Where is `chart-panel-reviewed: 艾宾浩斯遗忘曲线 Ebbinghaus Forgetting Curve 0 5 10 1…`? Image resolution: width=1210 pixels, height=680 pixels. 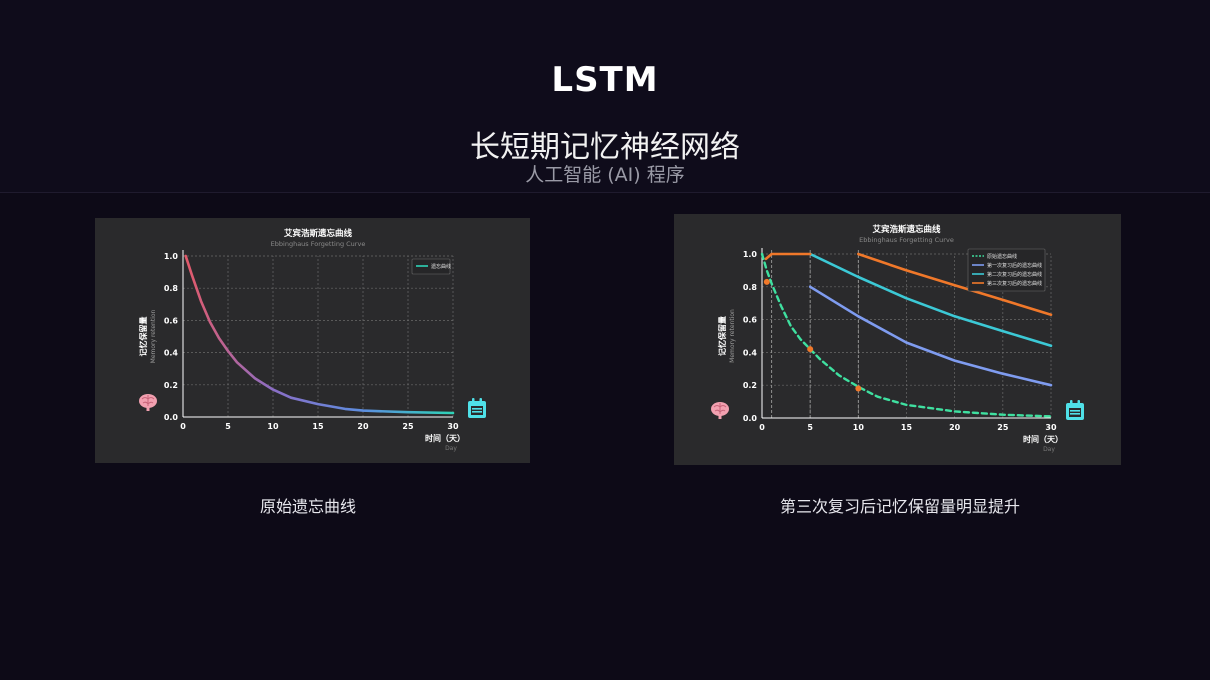 chart-panel-reviewed: 艾宾浩斯遗忘曲线 Ebbinghaus Forgetting Curve 0 5 10 1… is located at coordinates (897, 339).